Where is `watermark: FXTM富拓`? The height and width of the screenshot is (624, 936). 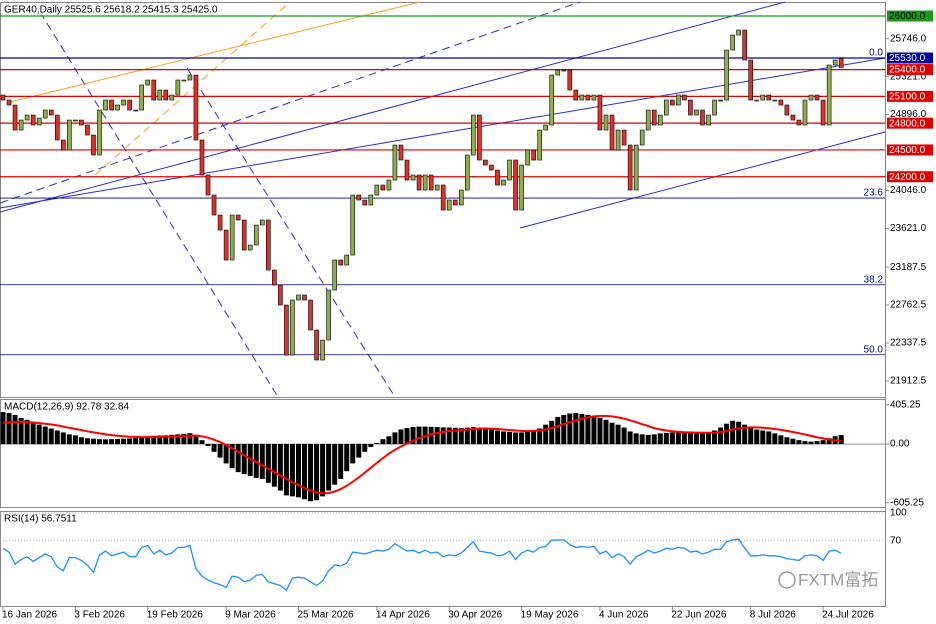
watermark: FXTM富拓 is located at coordinates (828, 579).